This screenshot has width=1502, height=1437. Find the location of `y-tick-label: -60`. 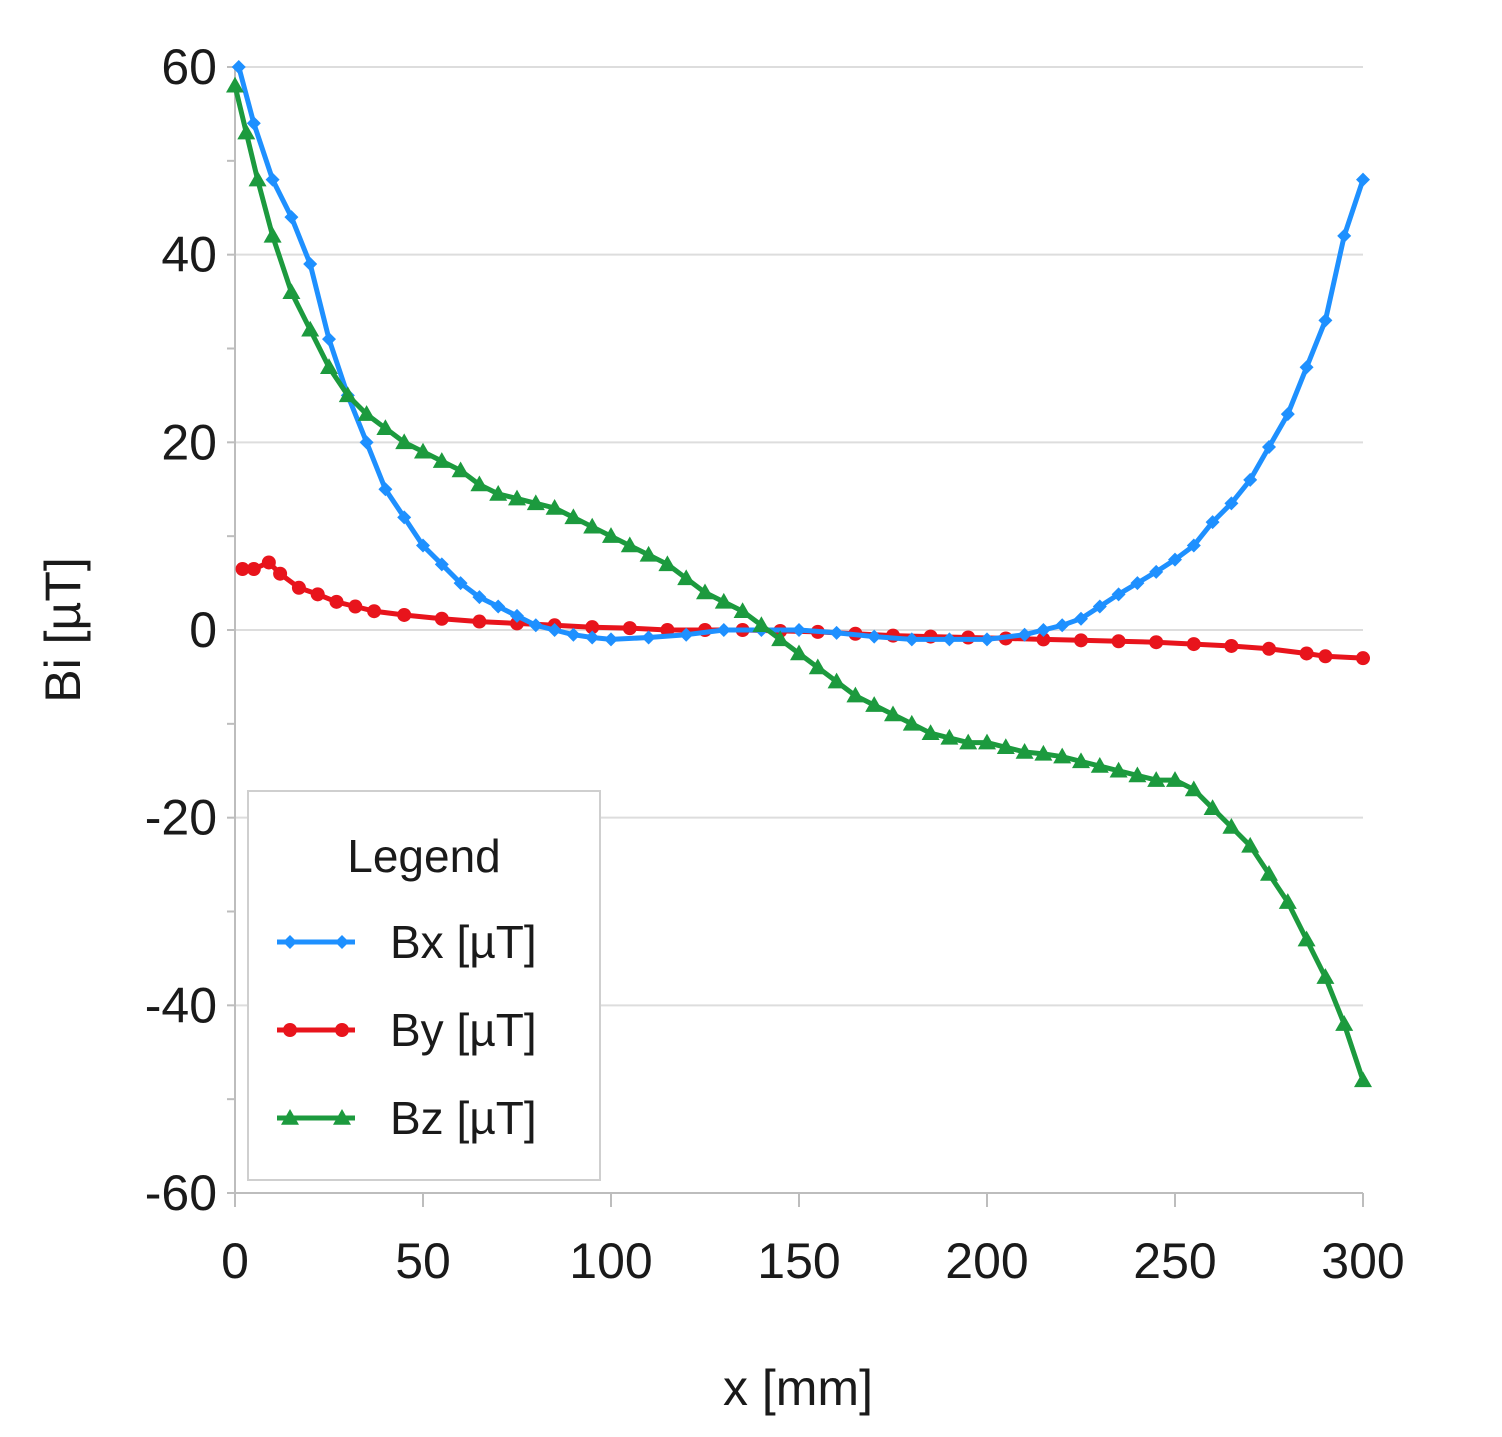

y-tick-label: -60 is located at coordinates (181, 1193).